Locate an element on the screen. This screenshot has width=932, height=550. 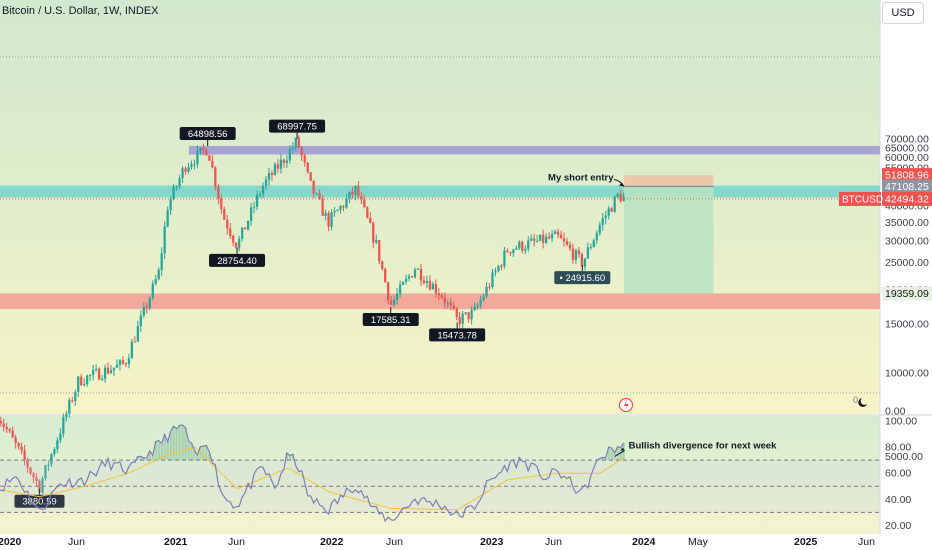
axis-badge-entry is located at coordinates (907, 186).